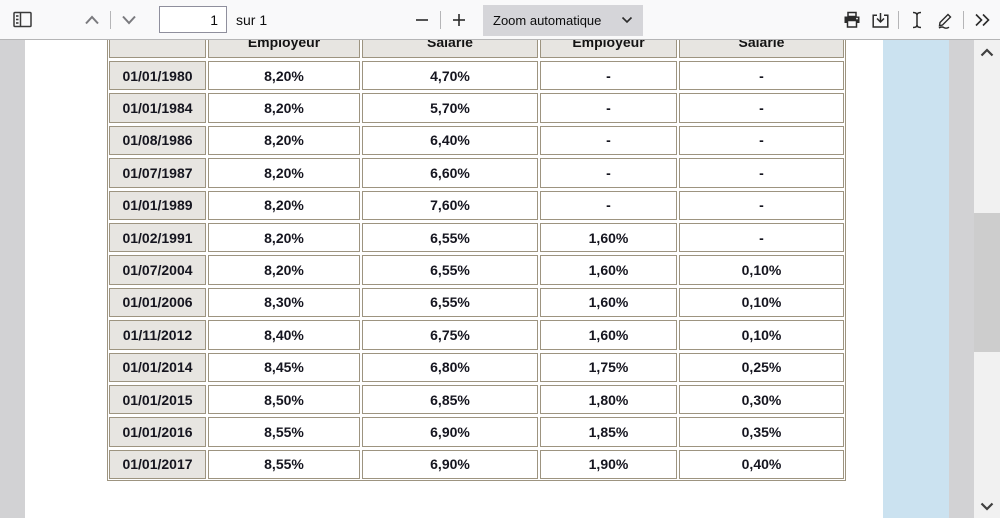  I want to click on table-row: 01/01/1989 8,20% 7,60% - -, so click(476, 205).